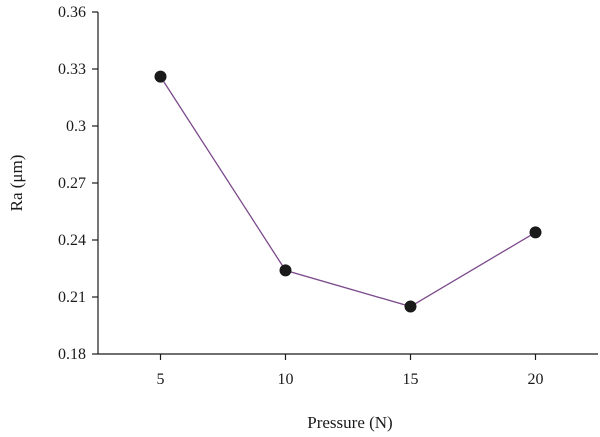 This screenshot has width=600, height=437. What do you see at coordinates (411, 379) in the screenshot?
I see `x-tick-label: 15` at bounding box center [411, 379].